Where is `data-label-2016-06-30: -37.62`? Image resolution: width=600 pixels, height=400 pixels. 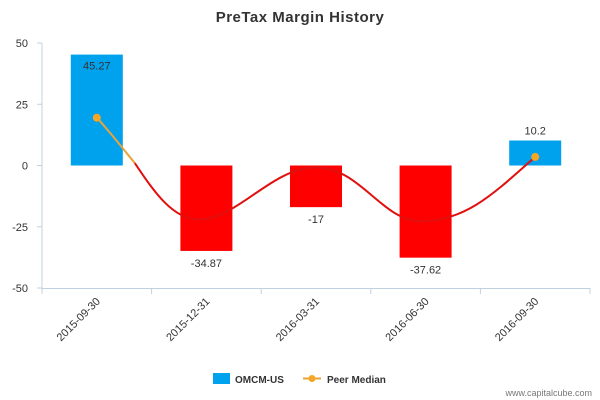
data-label-2016-06-30: -37.62 is located at coordinates (425, 271).